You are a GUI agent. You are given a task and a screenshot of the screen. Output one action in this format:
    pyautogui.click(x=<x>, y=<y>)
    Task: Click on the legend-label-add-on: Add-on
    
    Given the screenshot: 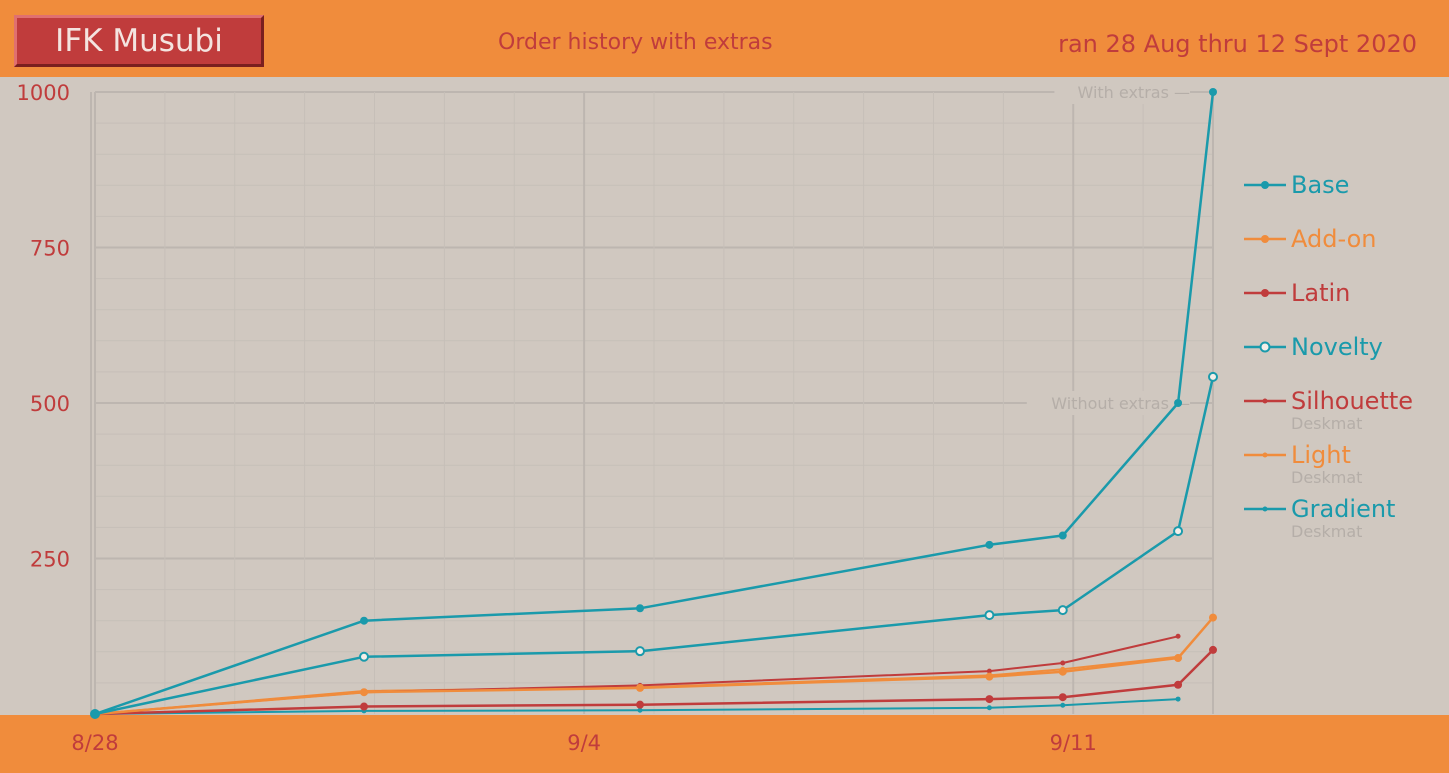 What is the action you would take?
    pyautogui.click(x=1333, y=239)
    